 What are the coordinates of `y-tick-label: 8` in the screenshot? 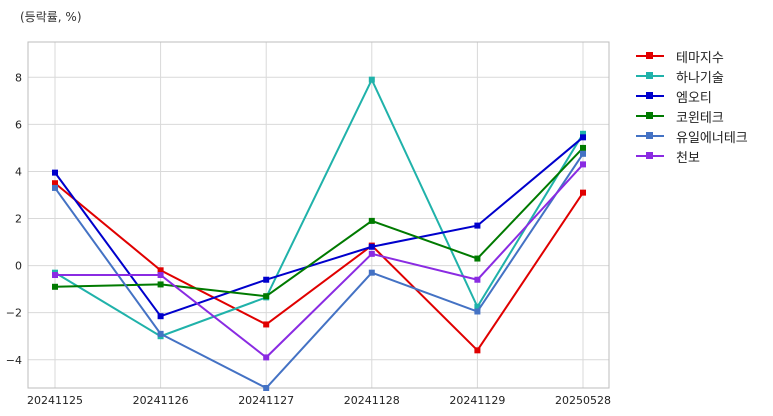 It's located at (18, 77).